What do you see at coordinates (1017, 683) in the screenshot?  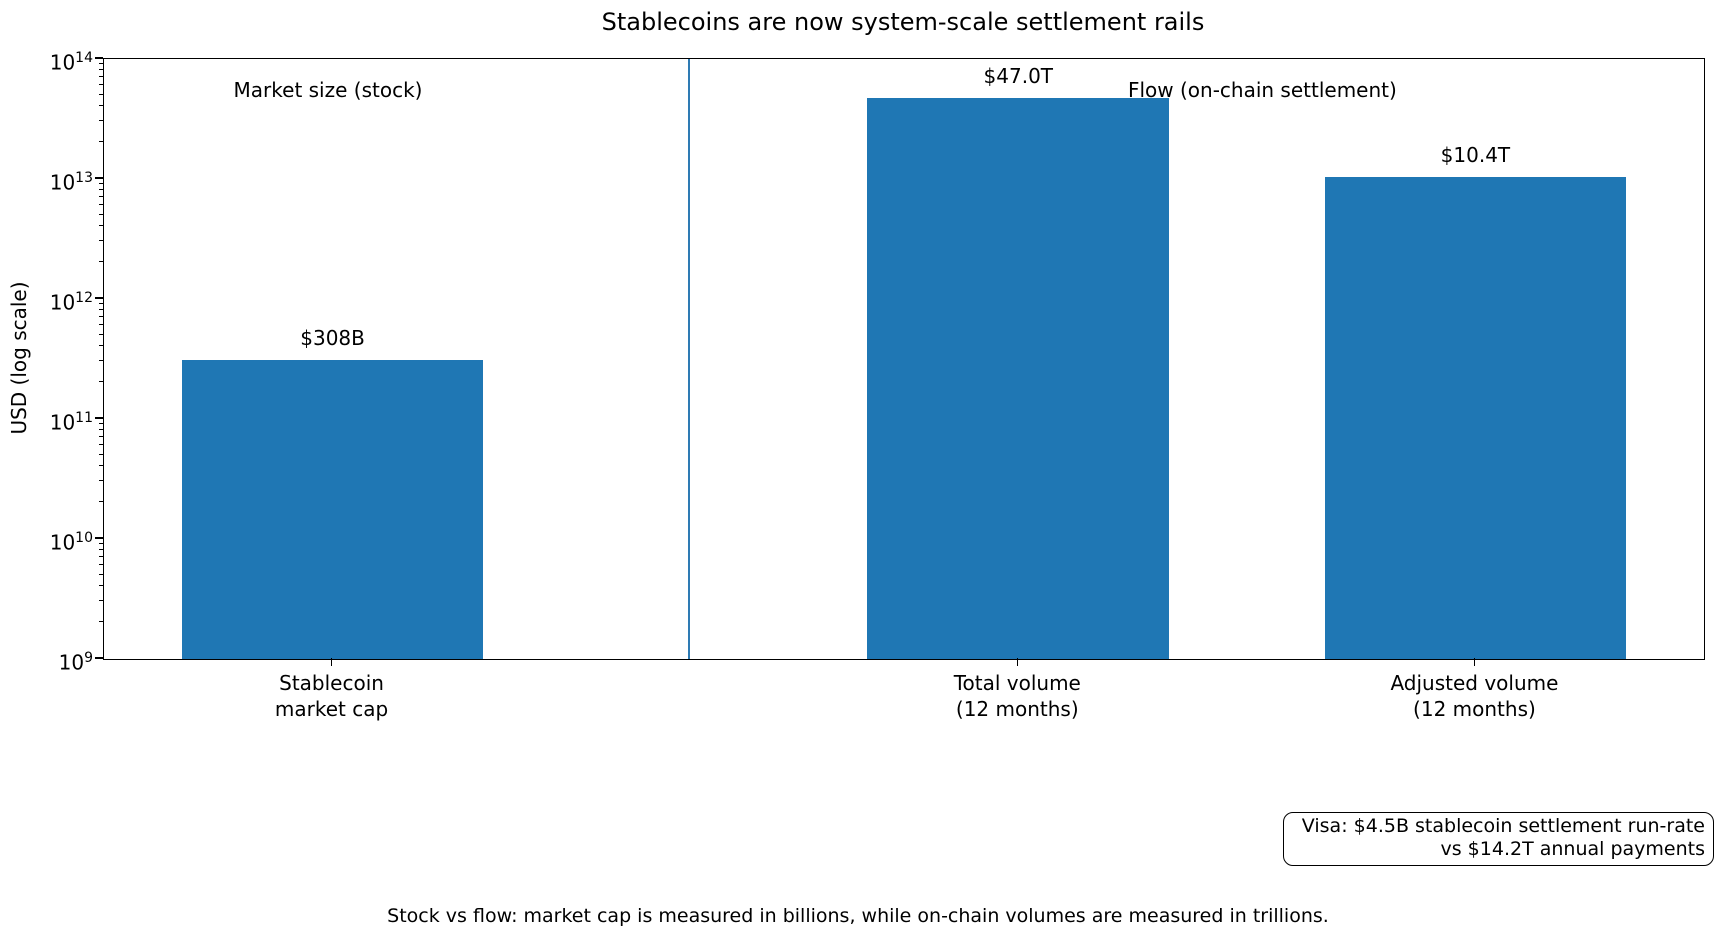 I see `x-tick-label-line: Total volume` at bounding box center [1017, 683].